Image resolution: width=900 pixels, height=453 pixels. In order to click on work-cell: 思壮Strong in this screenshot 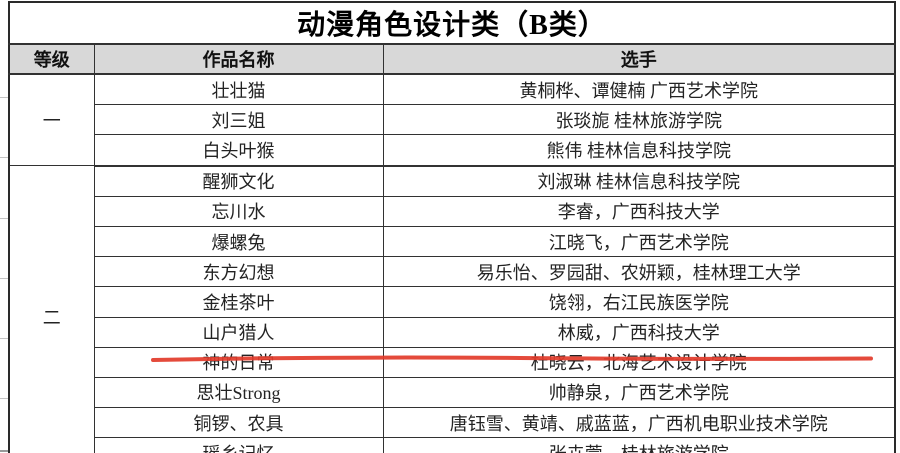, I will do `click(238, 392)`.